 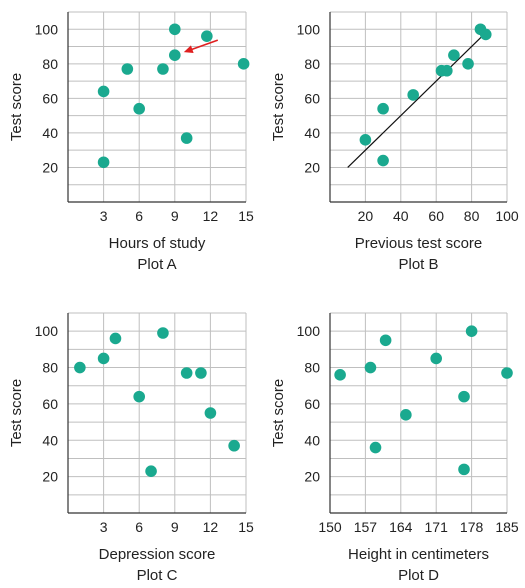 What do you see at coordinates (366, 527) in the screenshot?
I see `x-tick-label: 157` at bounding box center [366, 527].